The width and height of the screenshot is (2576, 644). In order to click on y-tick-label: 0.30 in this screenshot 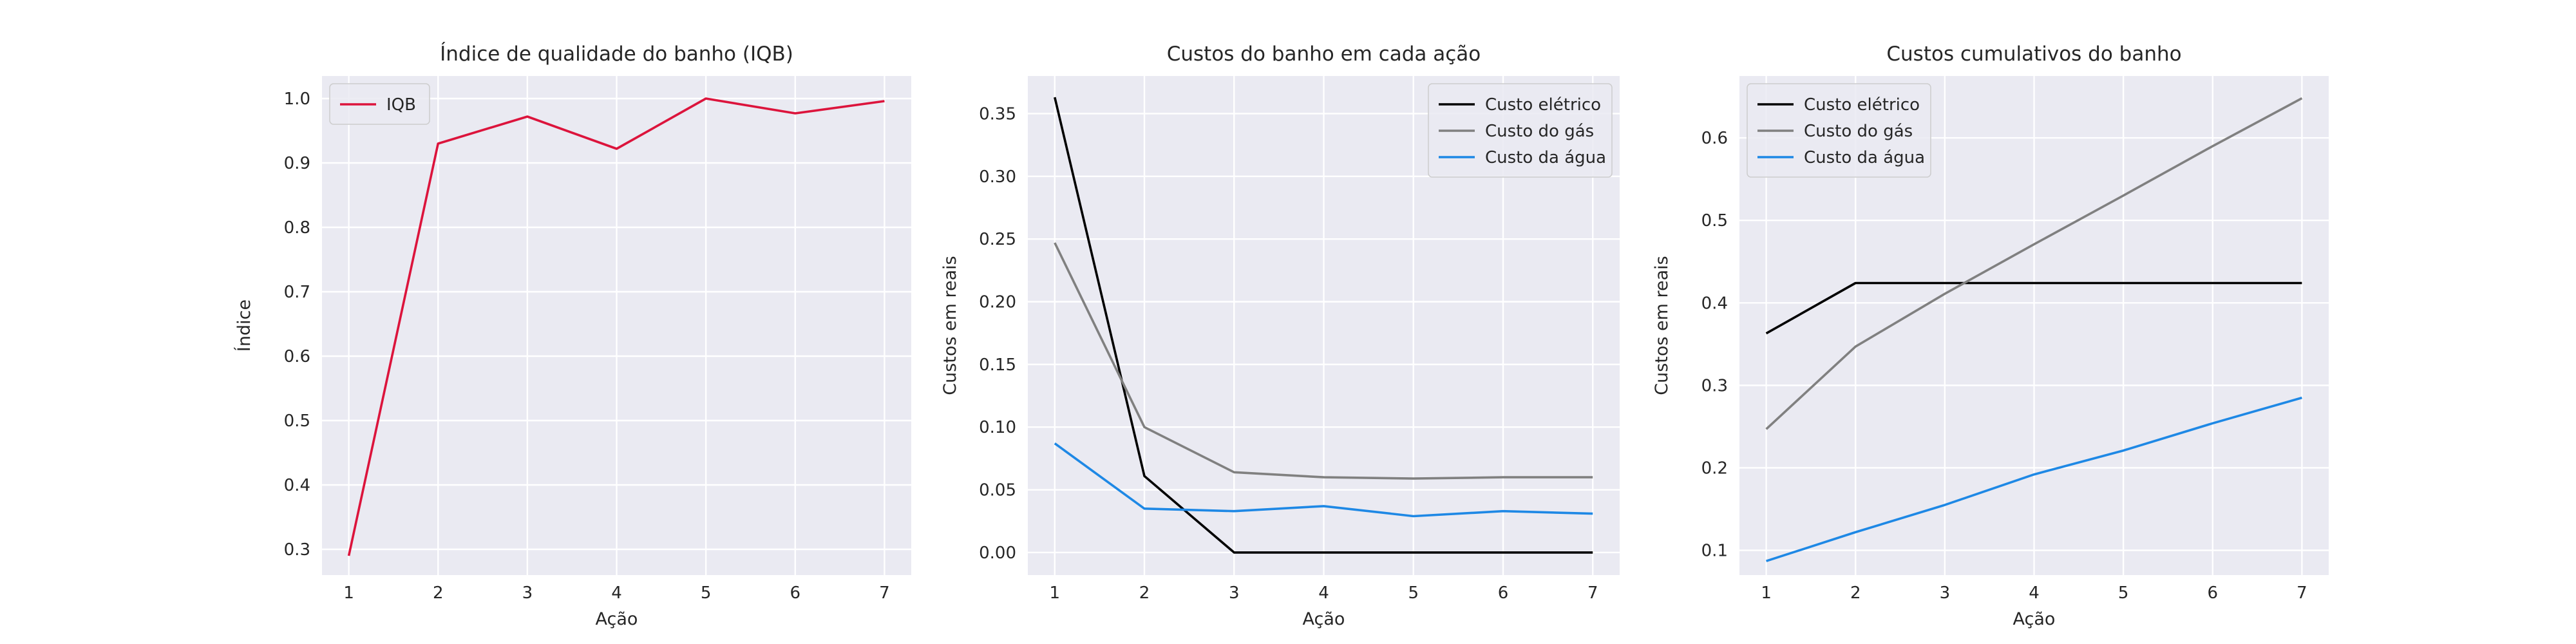, I will do `click(998, 177)`.